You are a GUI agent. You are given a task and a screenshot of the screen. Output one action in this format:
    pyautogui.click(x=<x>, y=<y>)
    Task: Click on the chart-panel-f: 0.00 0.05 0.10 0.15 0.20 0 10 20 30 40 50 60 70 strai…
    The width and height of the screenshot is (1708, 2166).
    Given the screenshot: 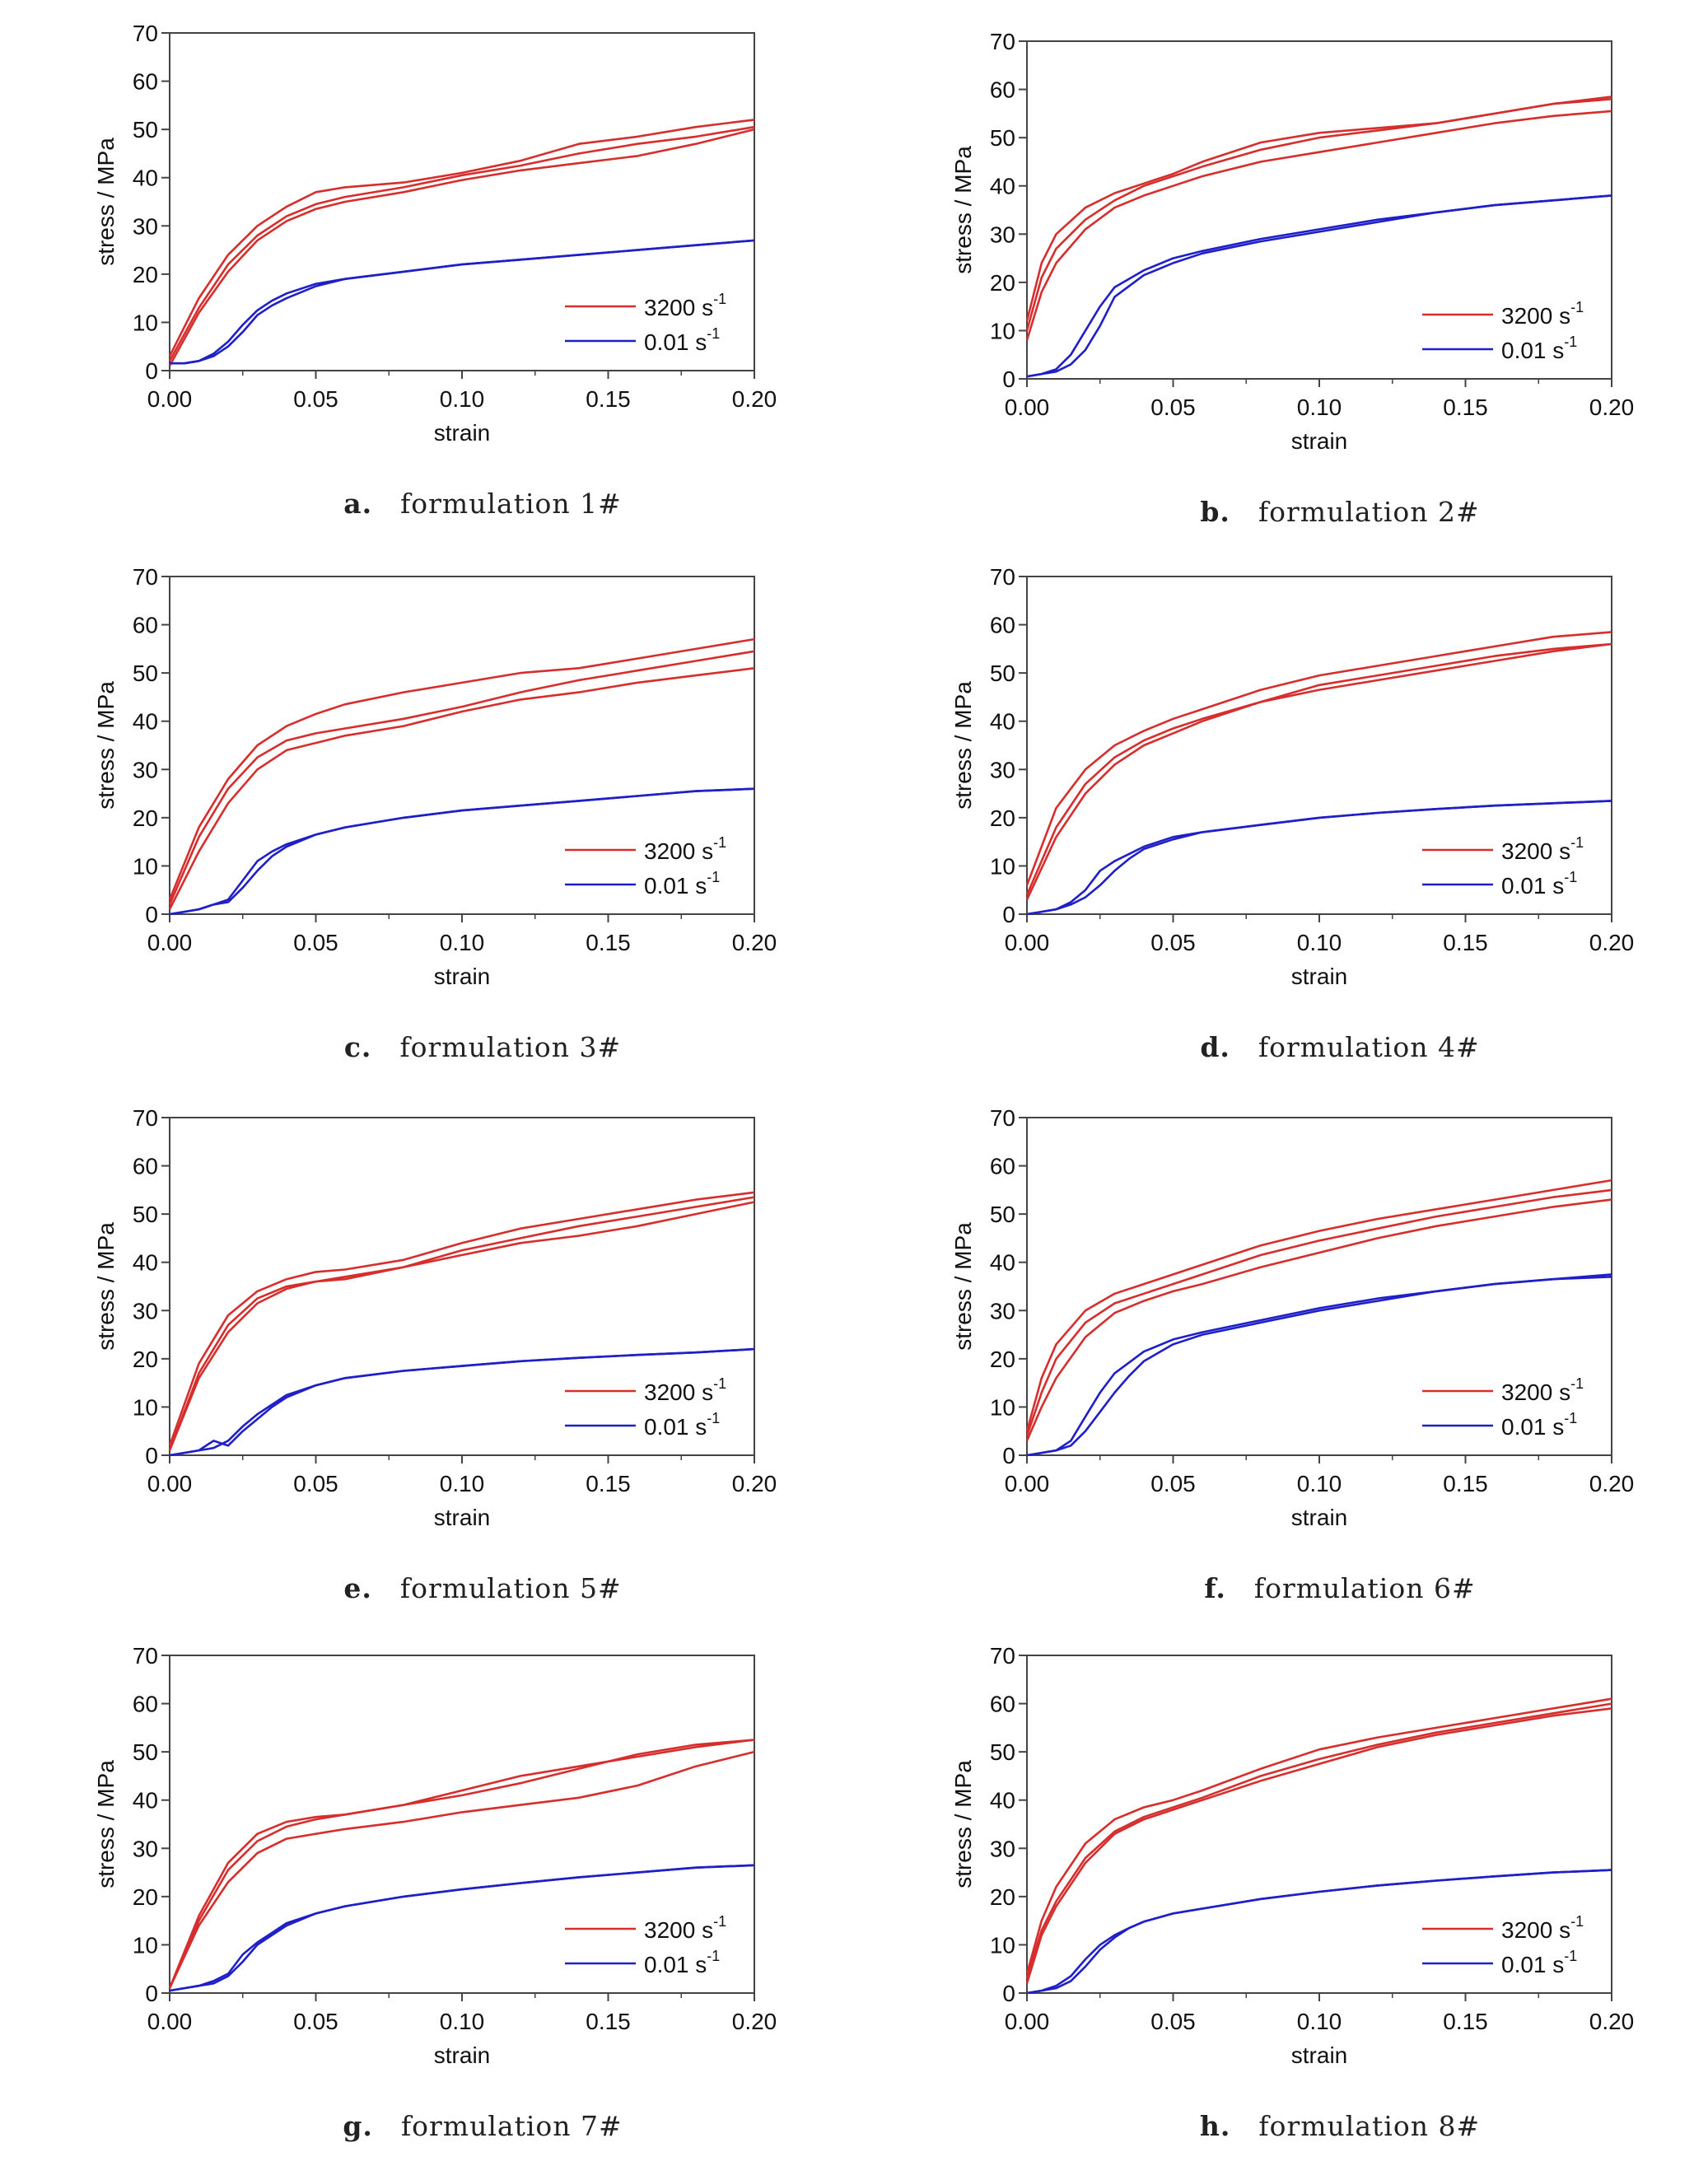 What is the action you would take?
    pyautogui.click(x=1322, y=1364)
    